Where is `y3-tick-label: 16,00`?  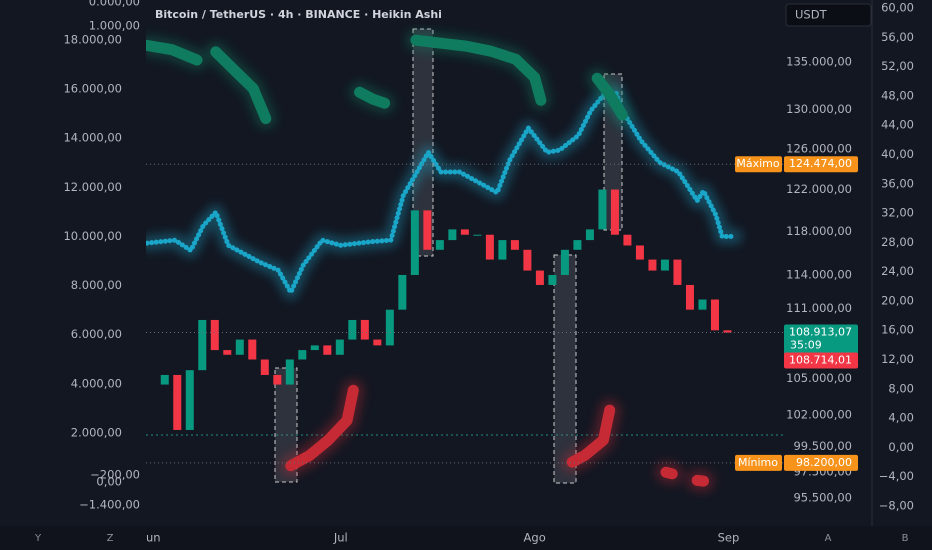 y3-tick-label: 16,00 is located at coordinates (897, 330).